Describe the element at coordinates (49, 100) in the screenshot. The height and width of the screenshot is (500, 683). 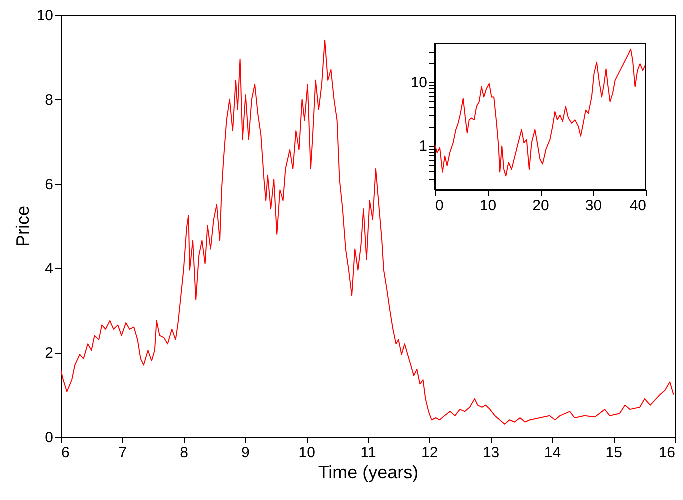
I see `y-tick-label: 8` at that location.